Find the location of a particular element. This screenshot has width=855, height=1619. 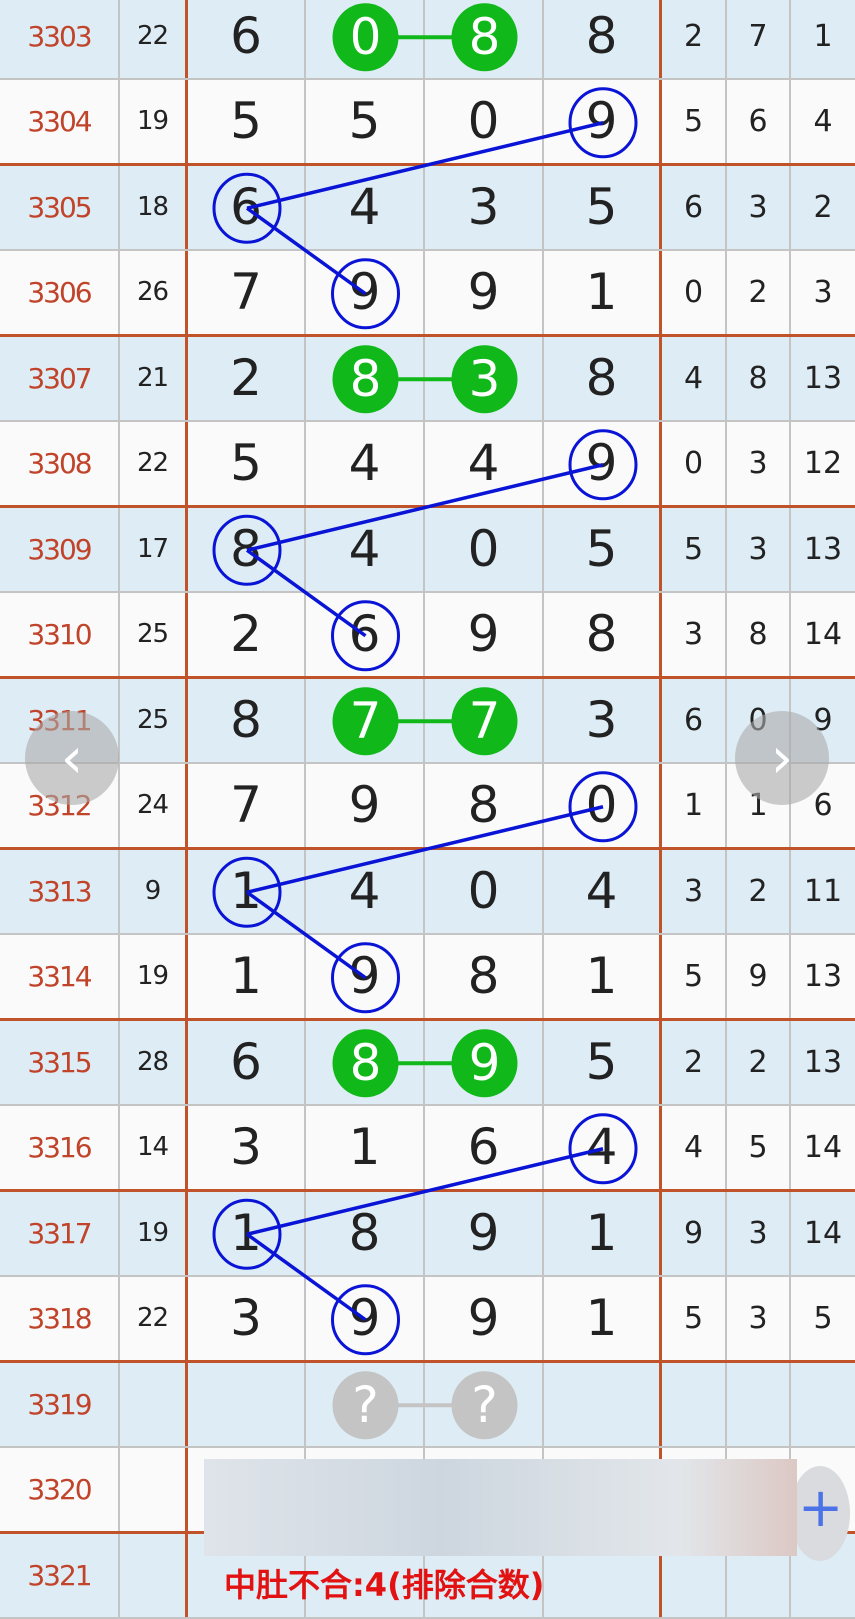

sum-cell: 17 is located at coordinates (154, 550).